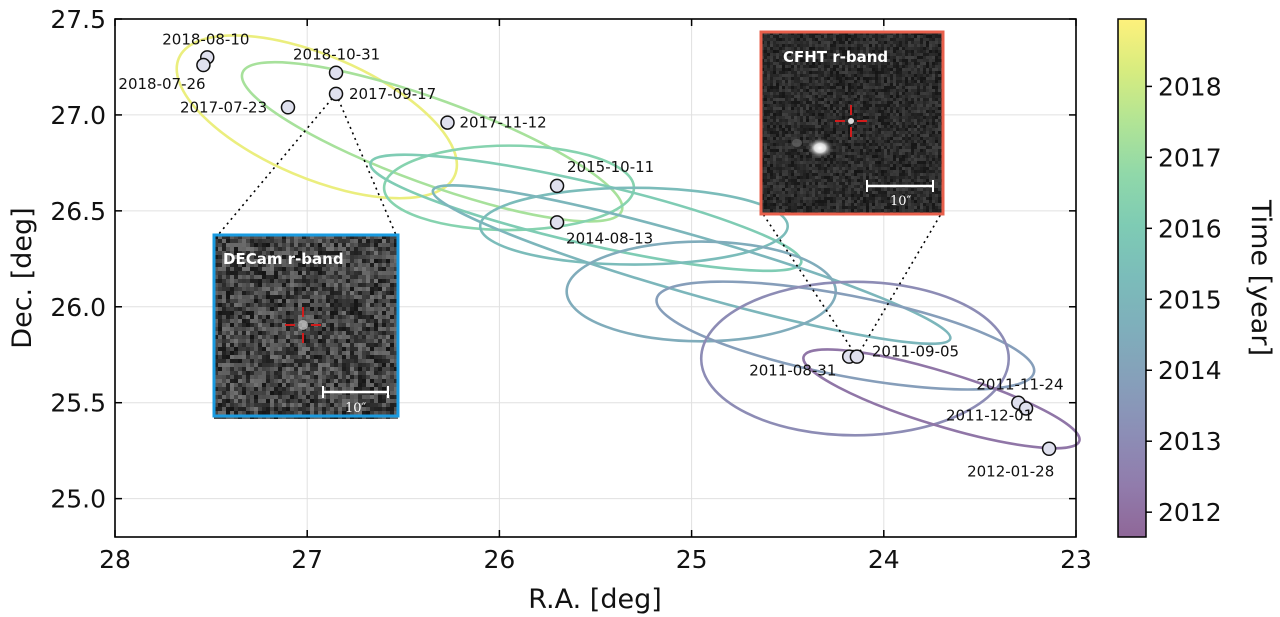 The width and height of the screenshot is (1280, 617). I want to click on date-label: 2018-08-10, so click(205, 39).